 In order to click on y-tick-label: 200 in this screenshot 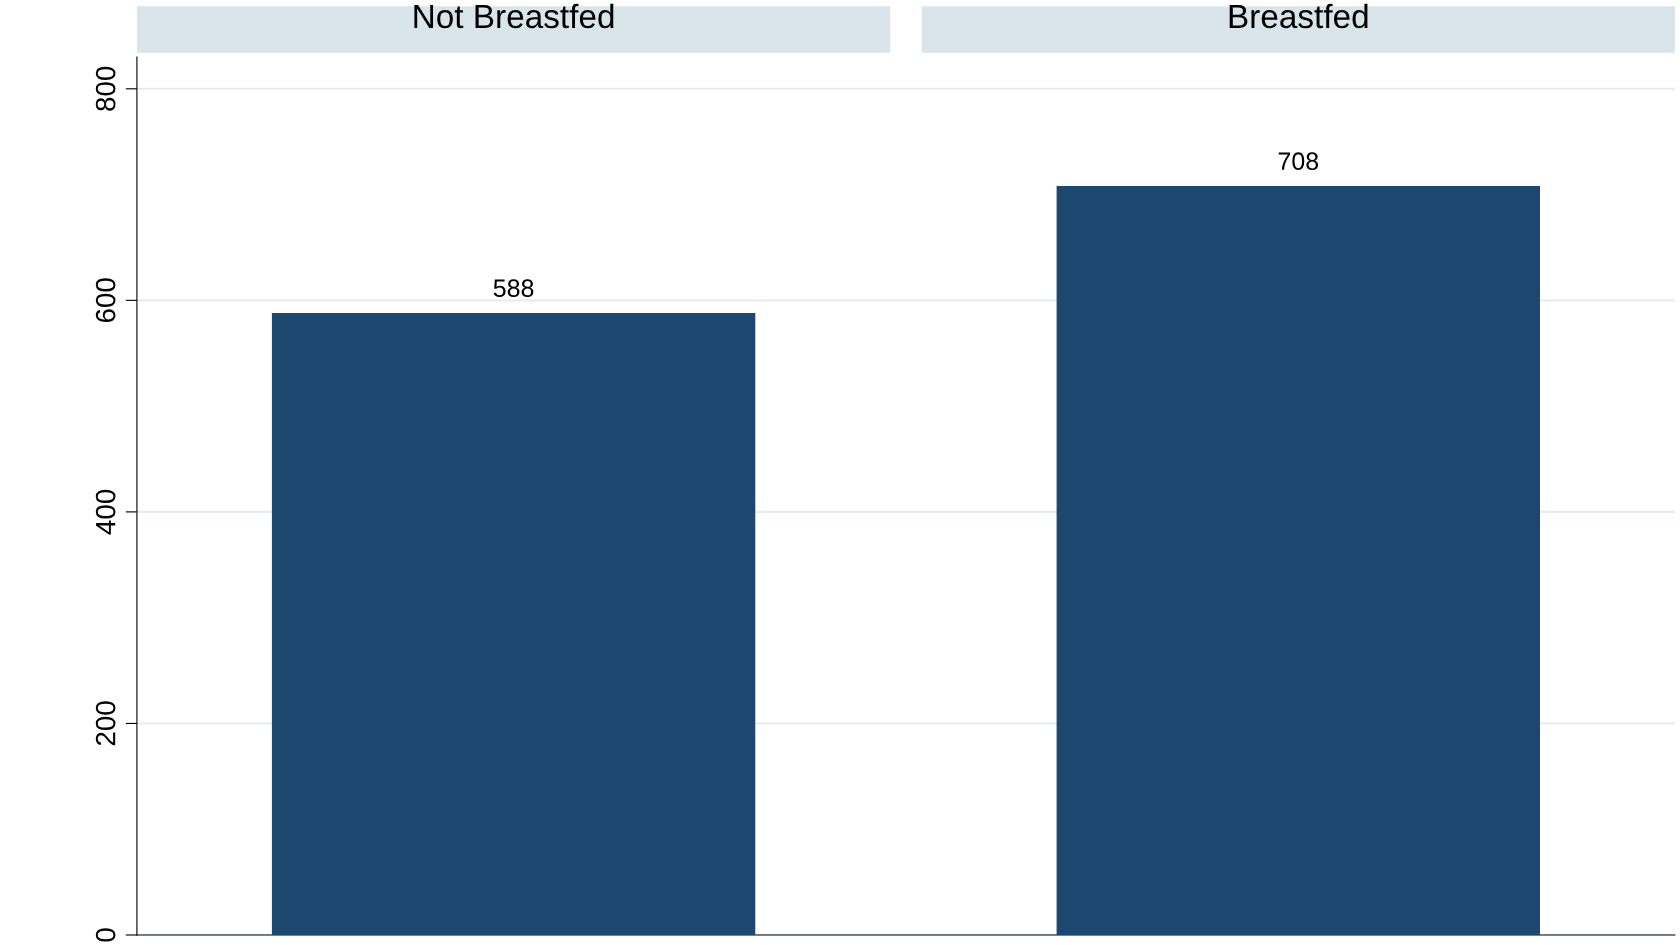, I will do `click(105, 723)`.